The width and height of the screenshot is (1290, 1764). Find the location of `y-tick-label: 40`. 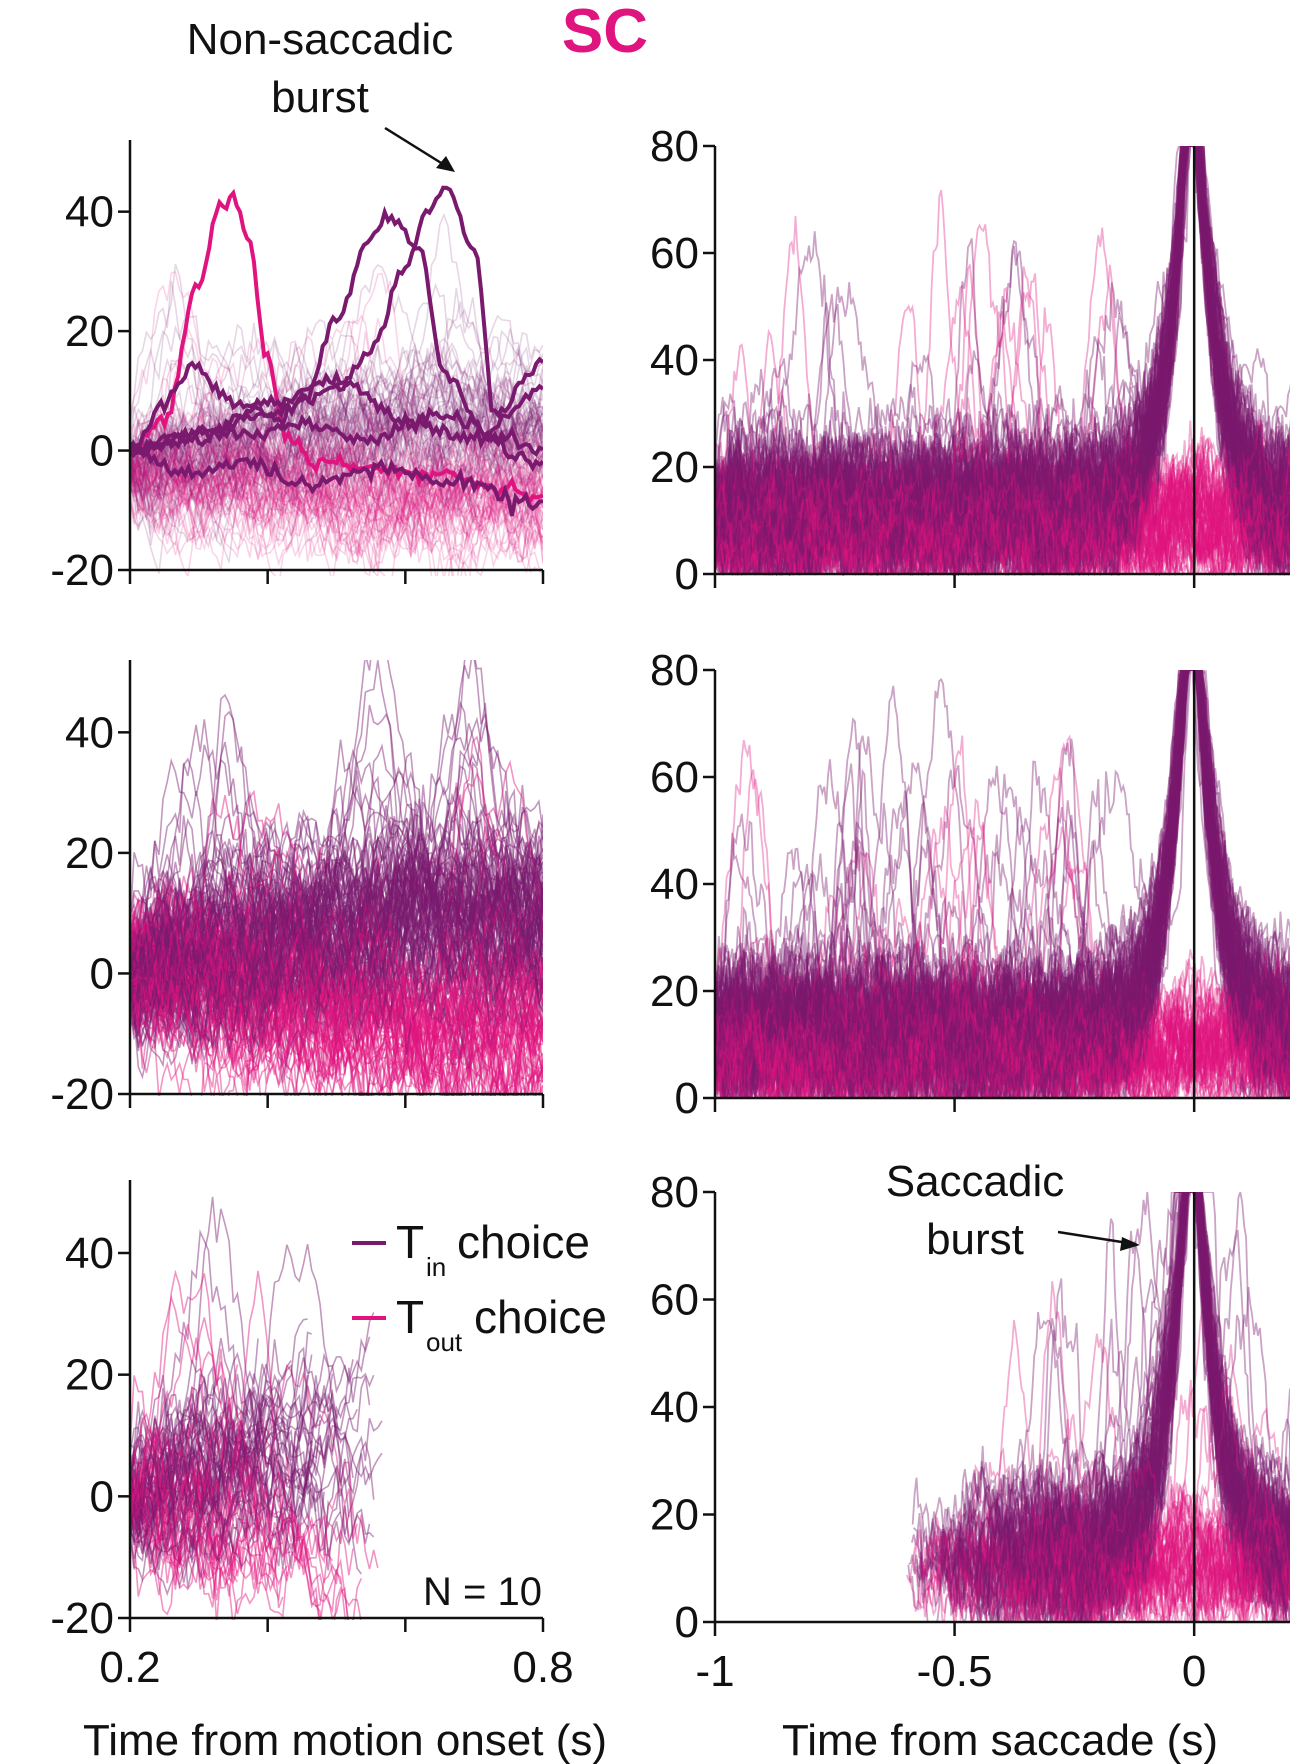

y-tick-label: 40 is located at coordinates (89, 1253).